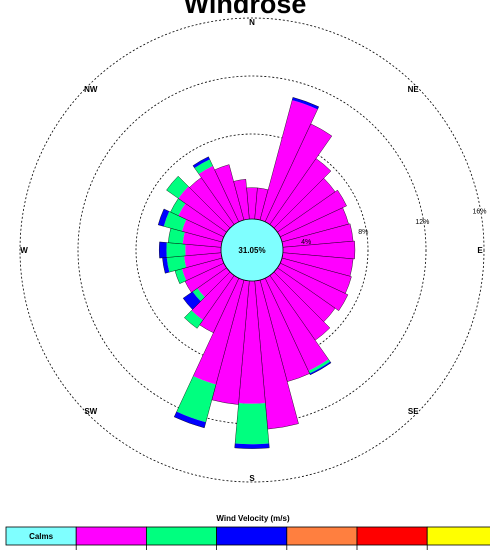 Image resolution: width=490 pixels, height=553 pixels. What do you see at coordinates (252, 22) in the screenshot?
I see `direction-label: N` at bounding box center [252, 22].